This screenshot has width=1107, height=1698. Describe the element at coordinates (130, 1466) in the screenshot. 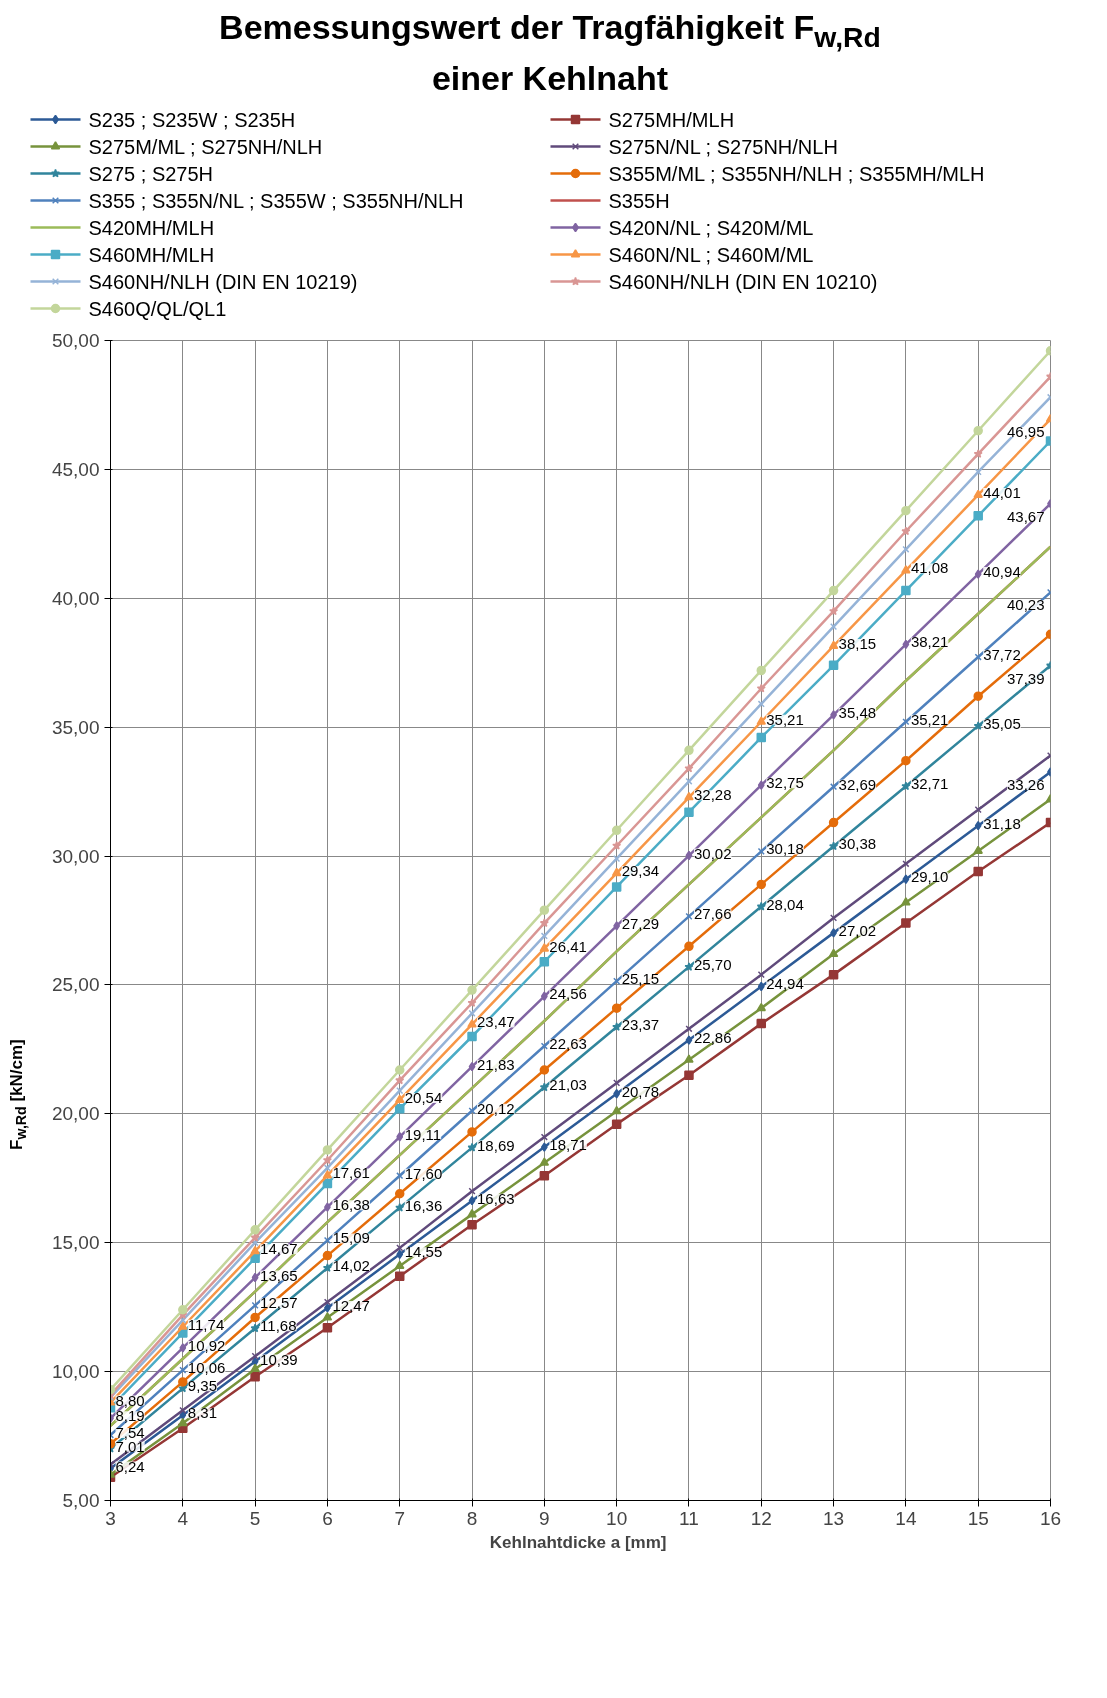

I see `data-label: 6,24` at that location.